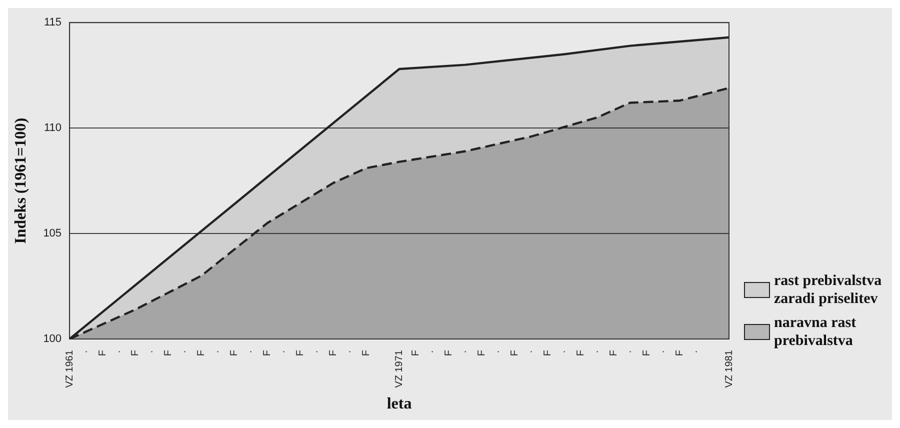 This screenshot has height=428, width=900. What do you see at coordinates (70, 369) in the screenshot?
I see `x-tick-label: VZ 1961` at bounding box center [70, 369].